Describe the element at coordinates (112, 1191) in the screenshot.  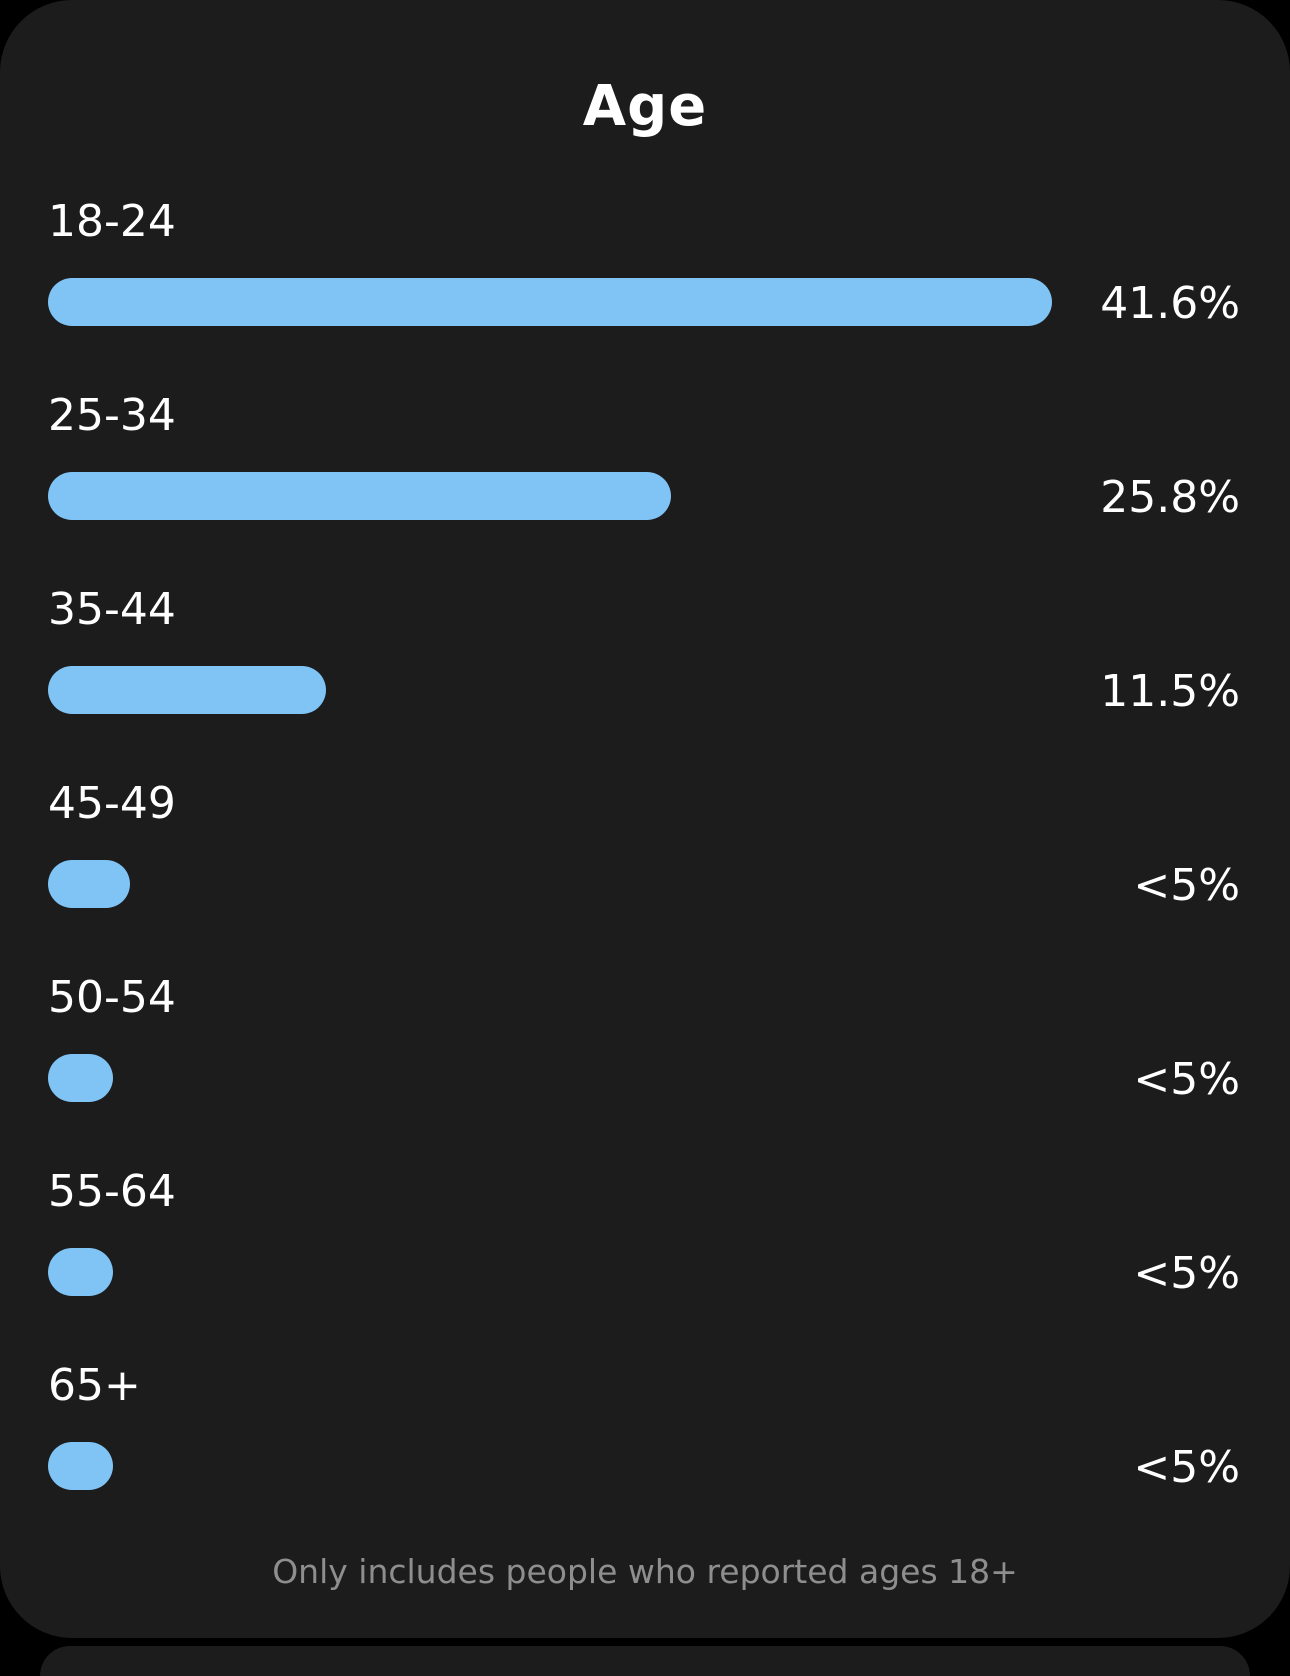
I see `age-range-label: 55-64` at that location.